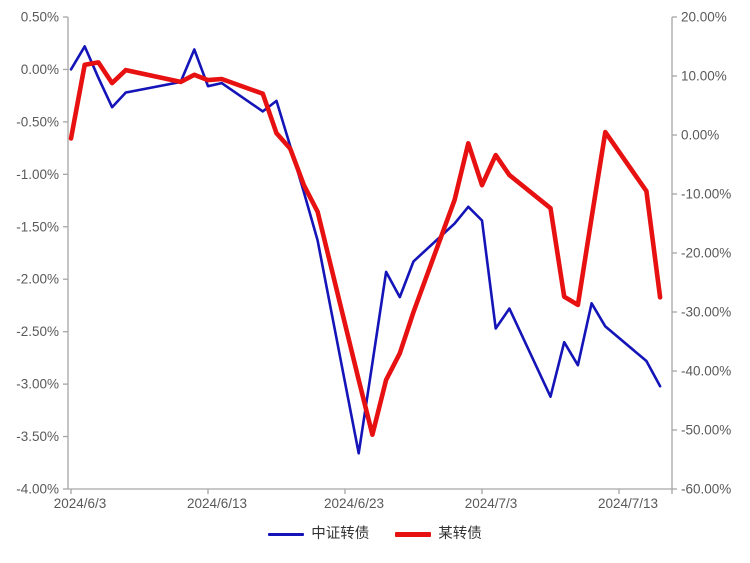 The height and width of the screenshot is (563, 750). I want to click on y-left-tick-label: -0.50%, so click(37, 121).